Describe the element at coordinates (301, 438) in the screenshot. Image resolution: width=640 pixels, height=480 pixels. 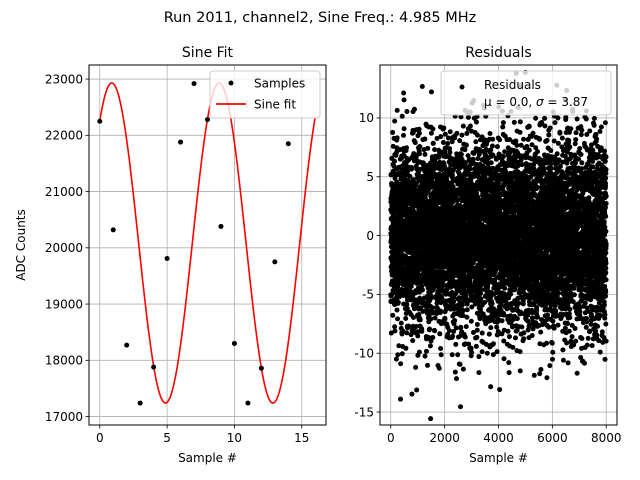
I see `sine-fit-xtick-label: 15` at that location.